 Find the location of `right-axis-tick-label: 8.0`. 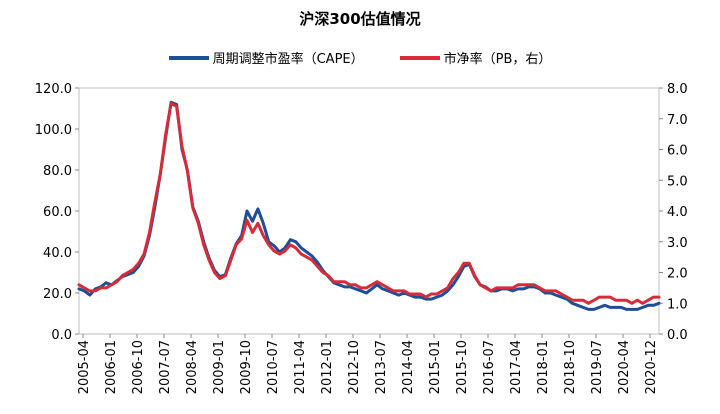

right-axis-tick-label: 8.0 is located at coordinates (677, 89).